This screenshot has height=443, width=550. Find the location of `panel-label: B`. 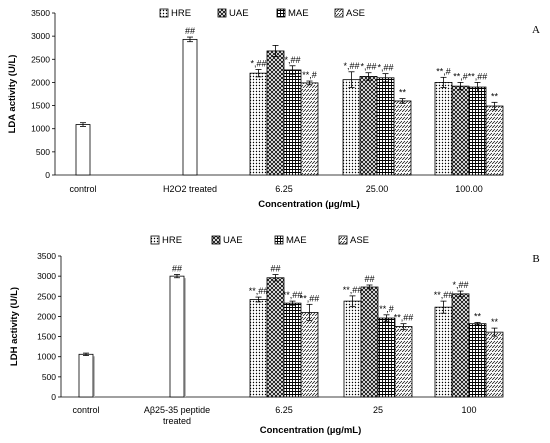

panel-label: B is located at coordinates (535, 259).